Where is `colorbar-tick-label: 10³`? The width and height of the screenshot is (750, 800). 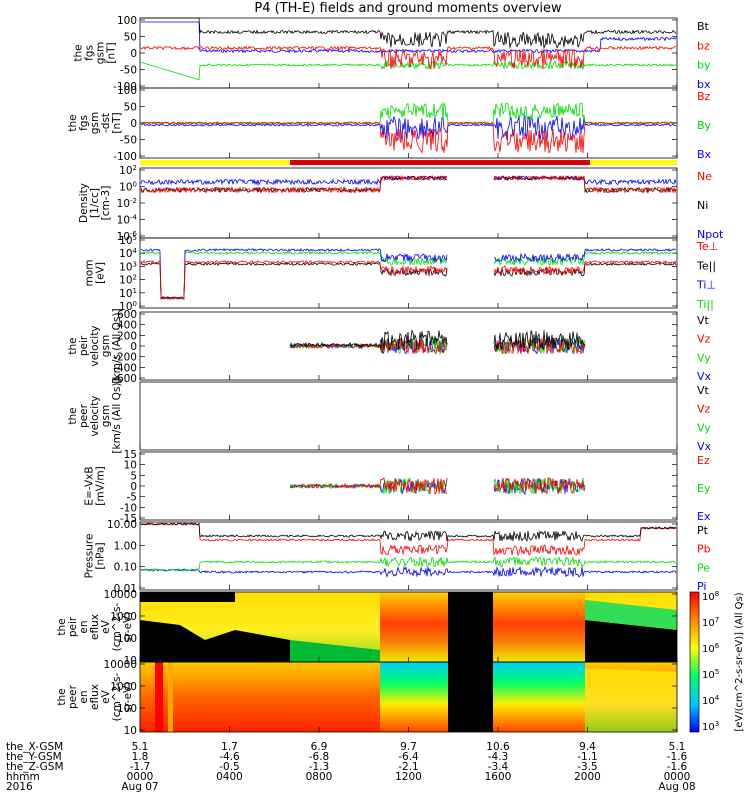 colorbar-tick-label: 10³ is located at coordinates (710, 726).